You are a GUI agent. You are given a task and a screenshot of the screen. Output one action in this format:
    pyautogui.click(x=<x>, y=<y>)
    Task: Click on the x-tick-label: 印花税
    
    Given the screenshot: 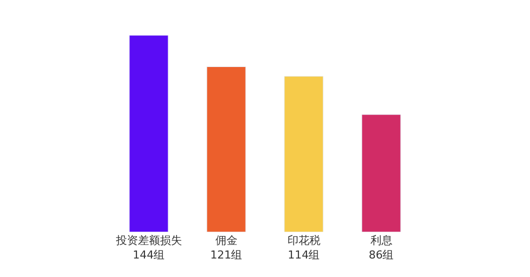 What is the action you would take?
    pyautogui.click(x=303, y=240)
    